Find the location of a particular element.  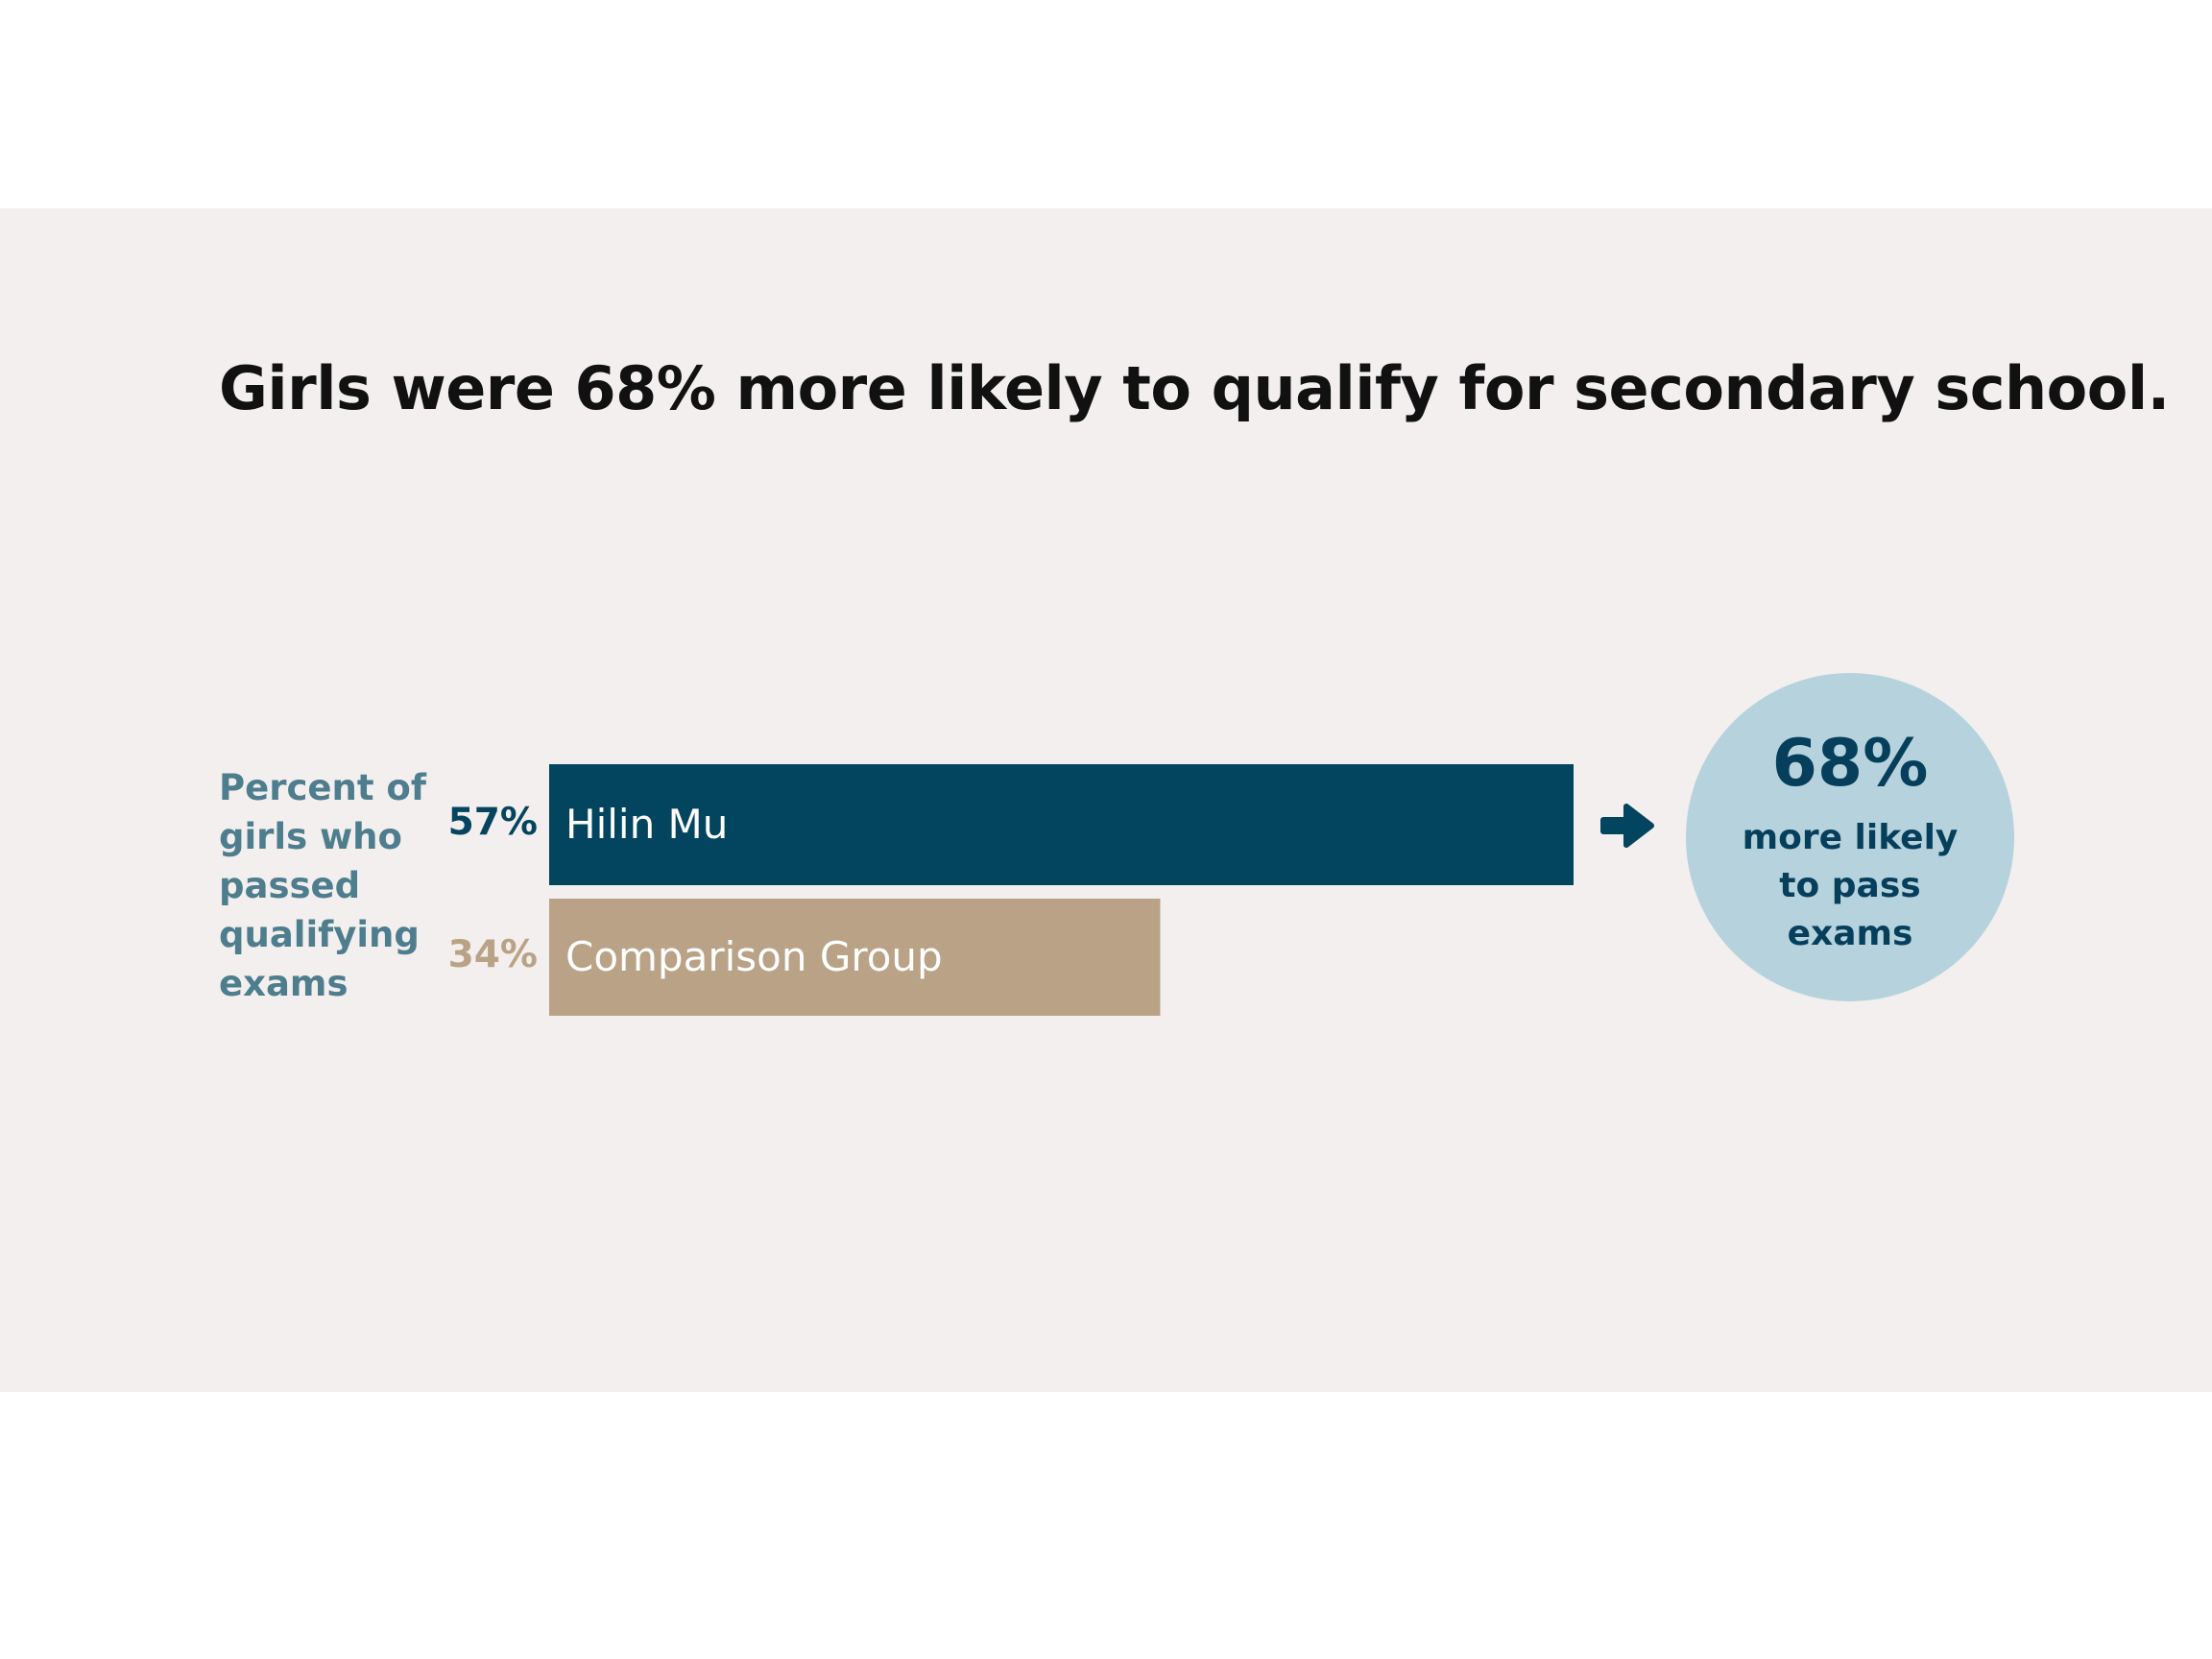

bar-hilin-mu is located at coordinates (1061, 824).